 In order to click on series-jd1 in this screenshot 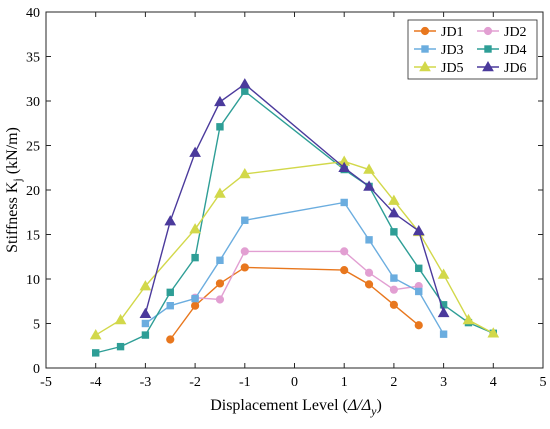, I will do `click(294, 303)`.